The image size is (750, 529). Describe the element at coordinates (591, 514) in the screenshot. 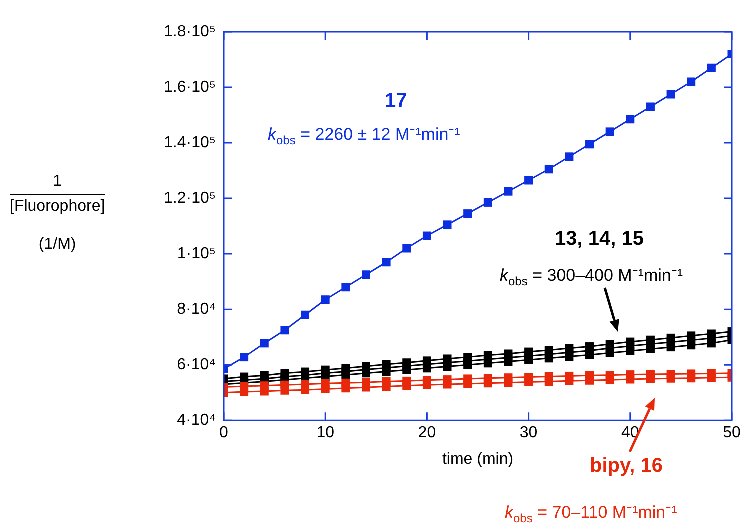

I see `text: k$_{obs}$ = 70–110 M⁻¹min⁻¹` at that location.